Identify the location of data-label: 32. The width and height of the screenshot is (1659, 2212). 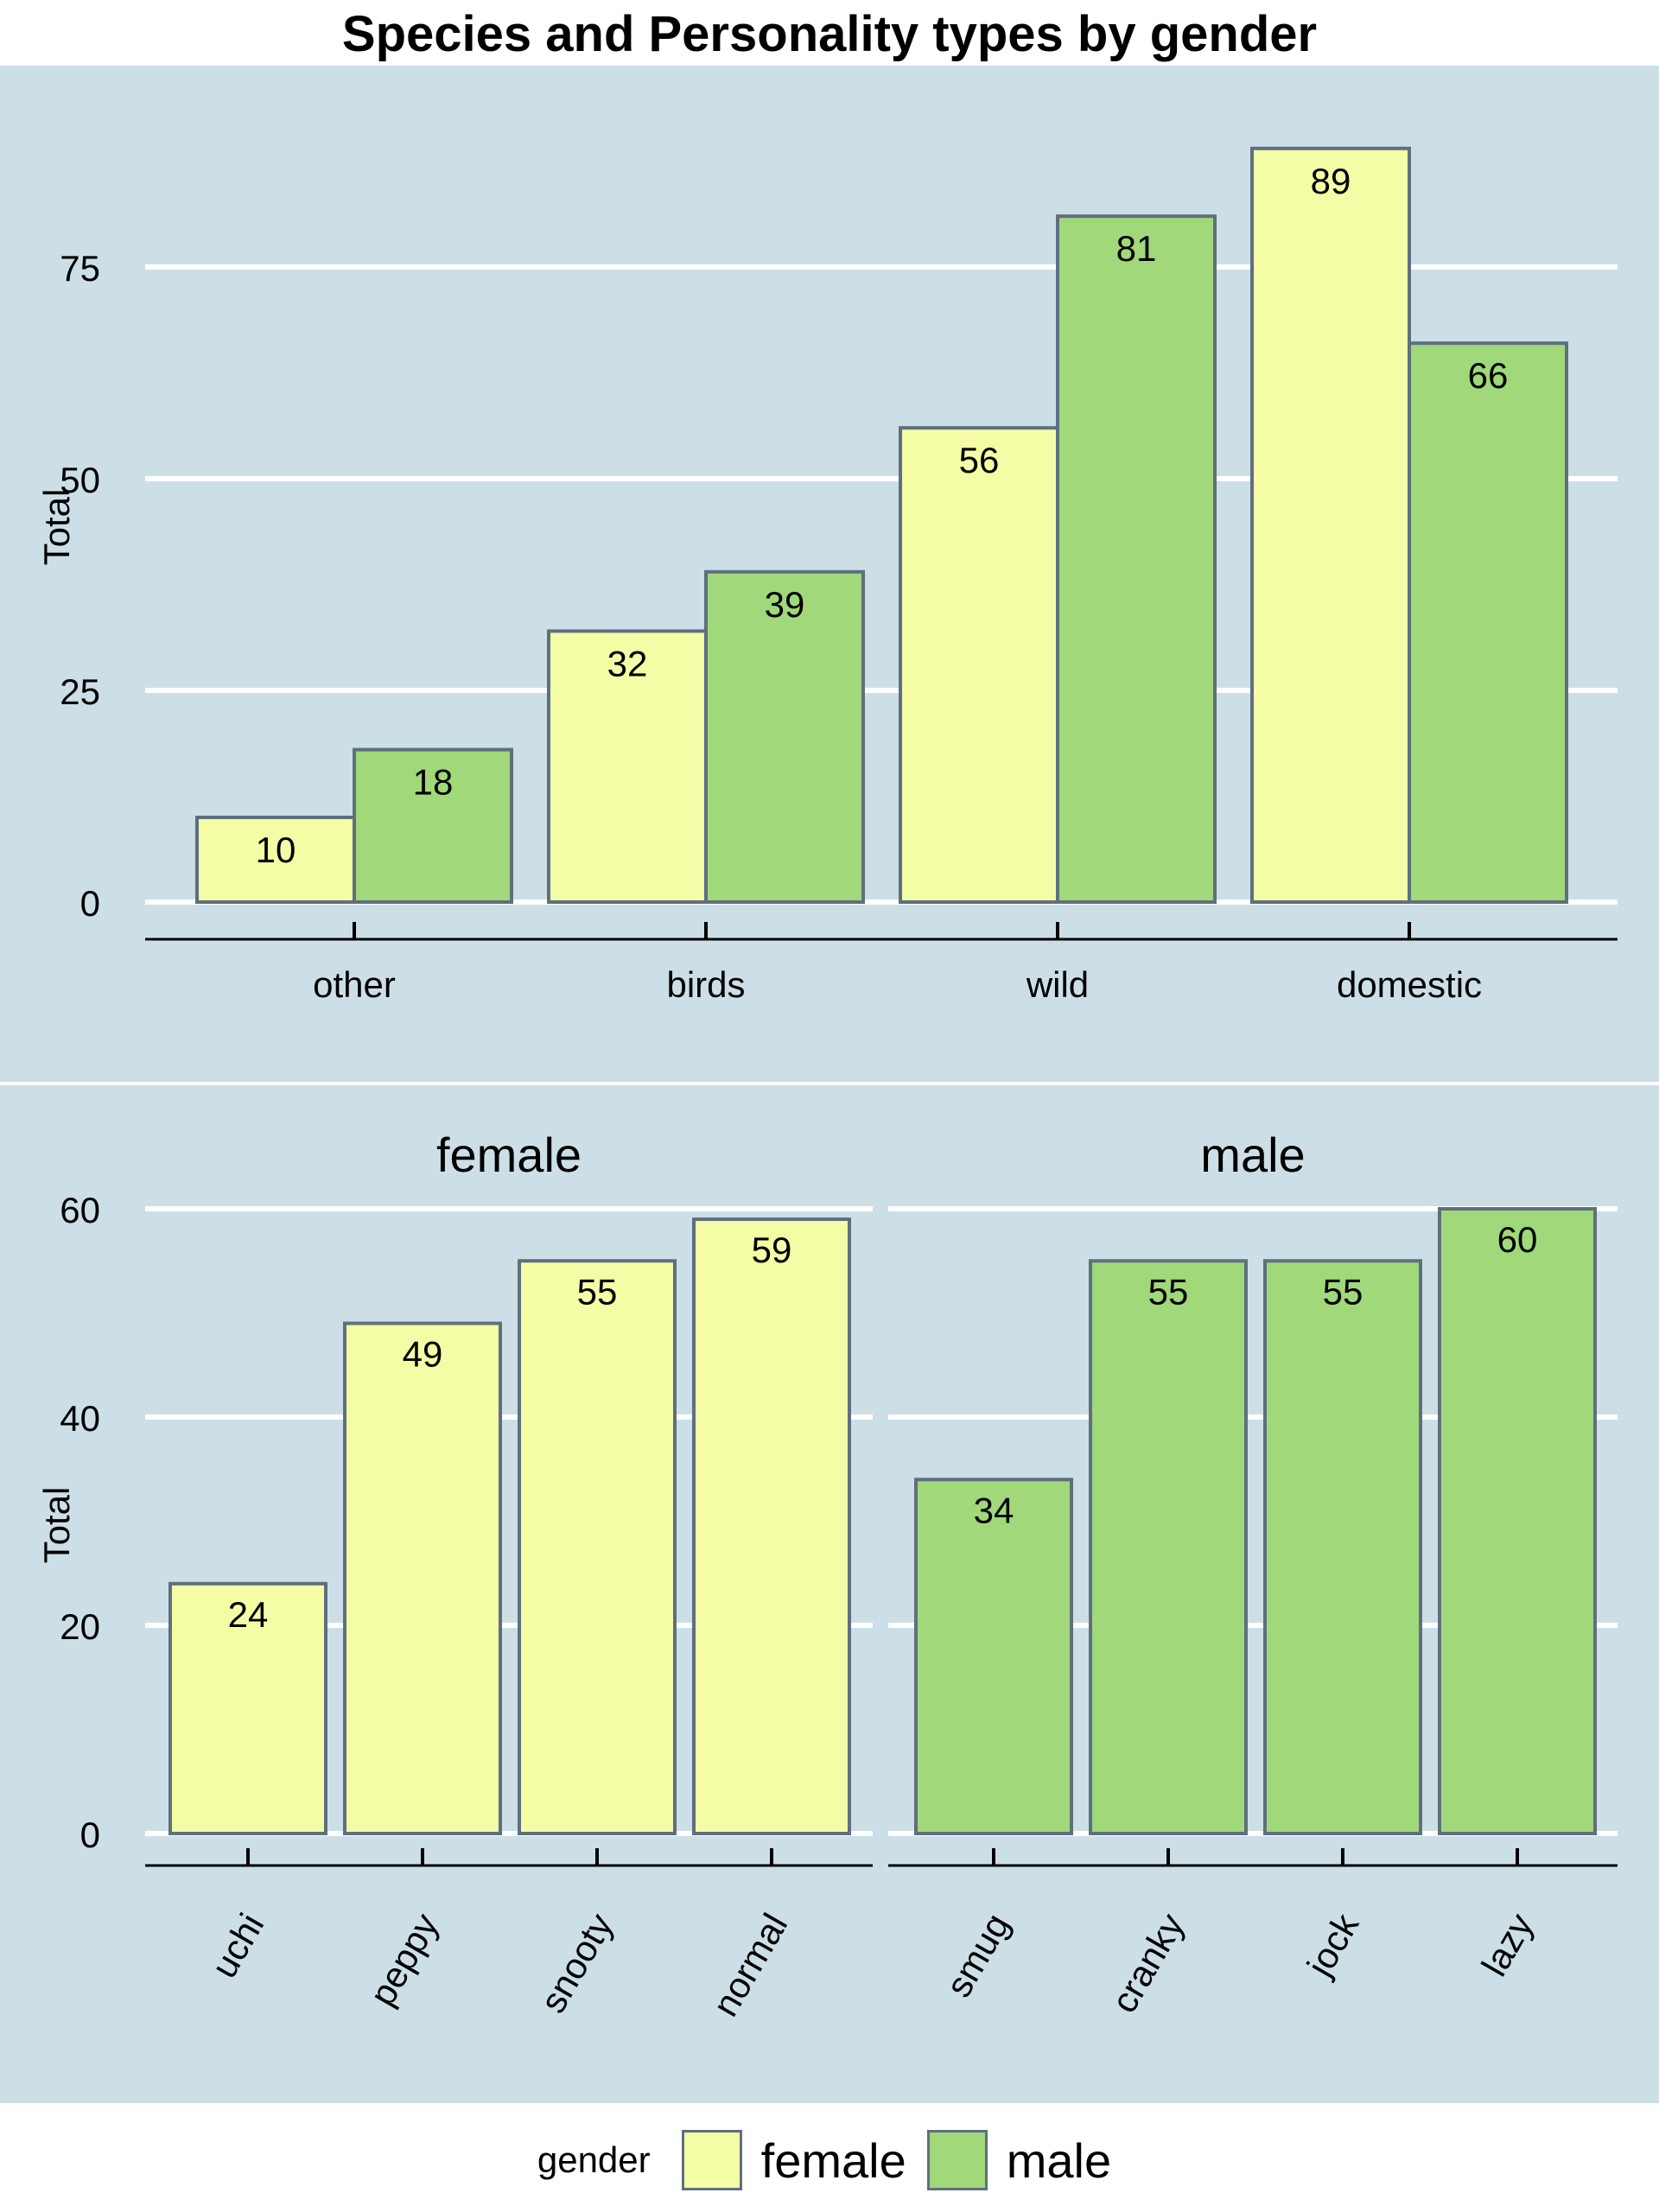
(627, 663).